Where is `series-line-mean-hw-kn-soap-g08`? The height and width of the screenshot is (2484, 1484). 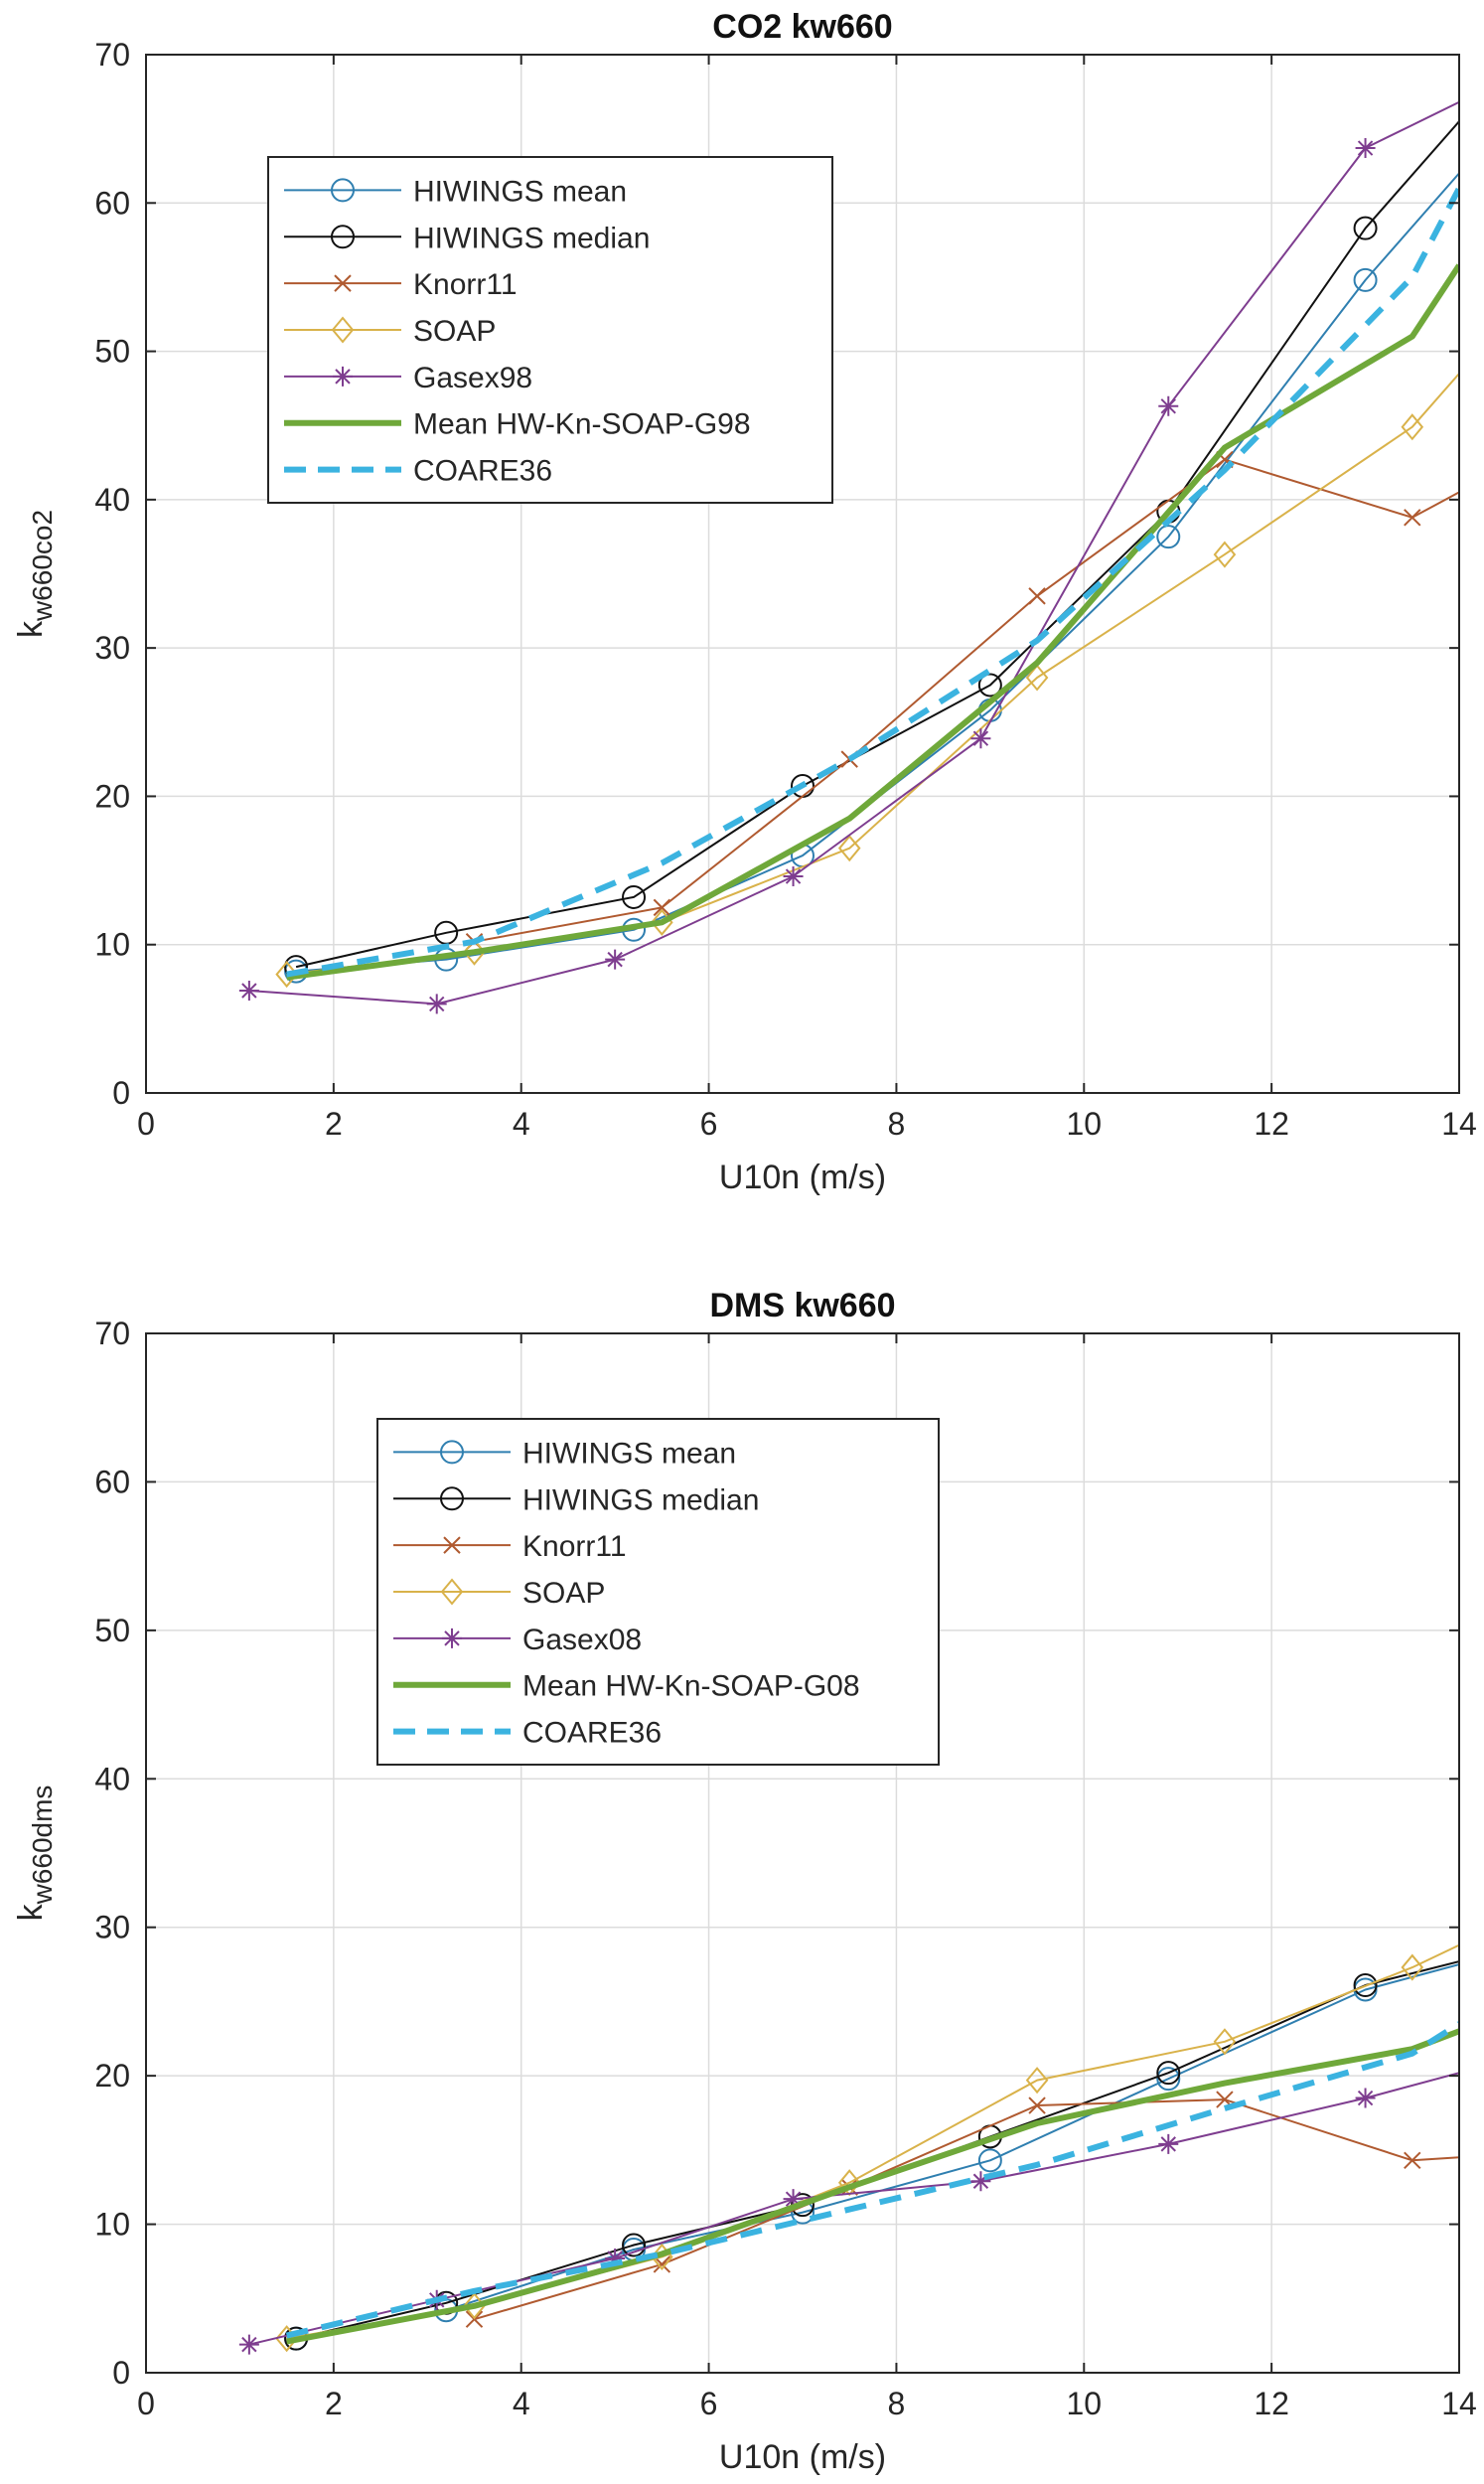
series-line-mean-hw-kn-soap-g08 is located at coordinates (872, 2186).